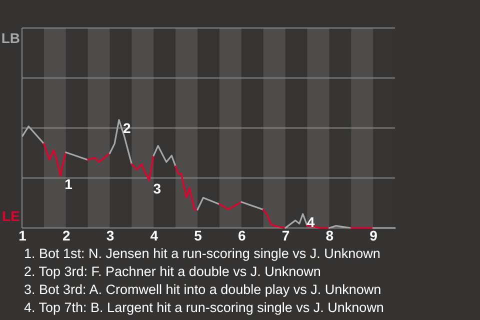 This screenshot has height=320, width=480. Describe the element at coordinates (157, 188) in the screenshot. I see `annotation: 3` at that location.